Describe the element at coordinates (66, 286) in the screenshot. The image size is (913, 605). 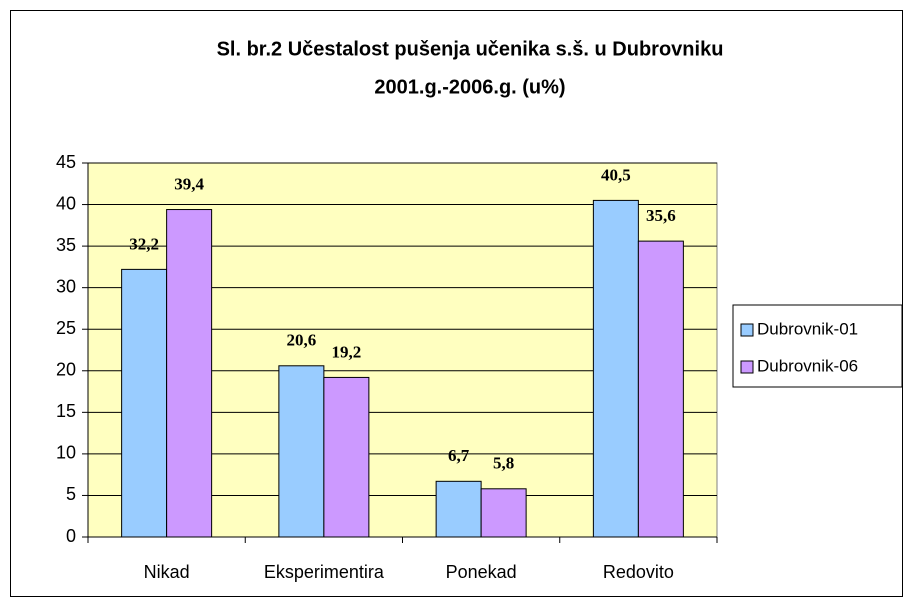
I see `y-tick-label: 30` at that location.